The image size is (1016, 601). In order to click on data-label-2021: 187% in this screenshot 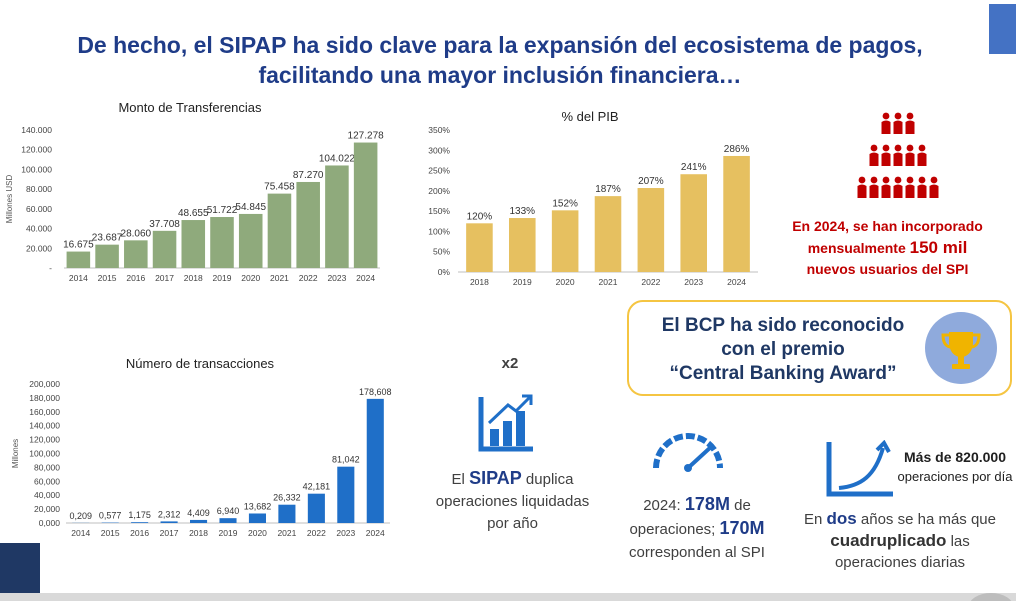, I will do `click(608, 189)`.